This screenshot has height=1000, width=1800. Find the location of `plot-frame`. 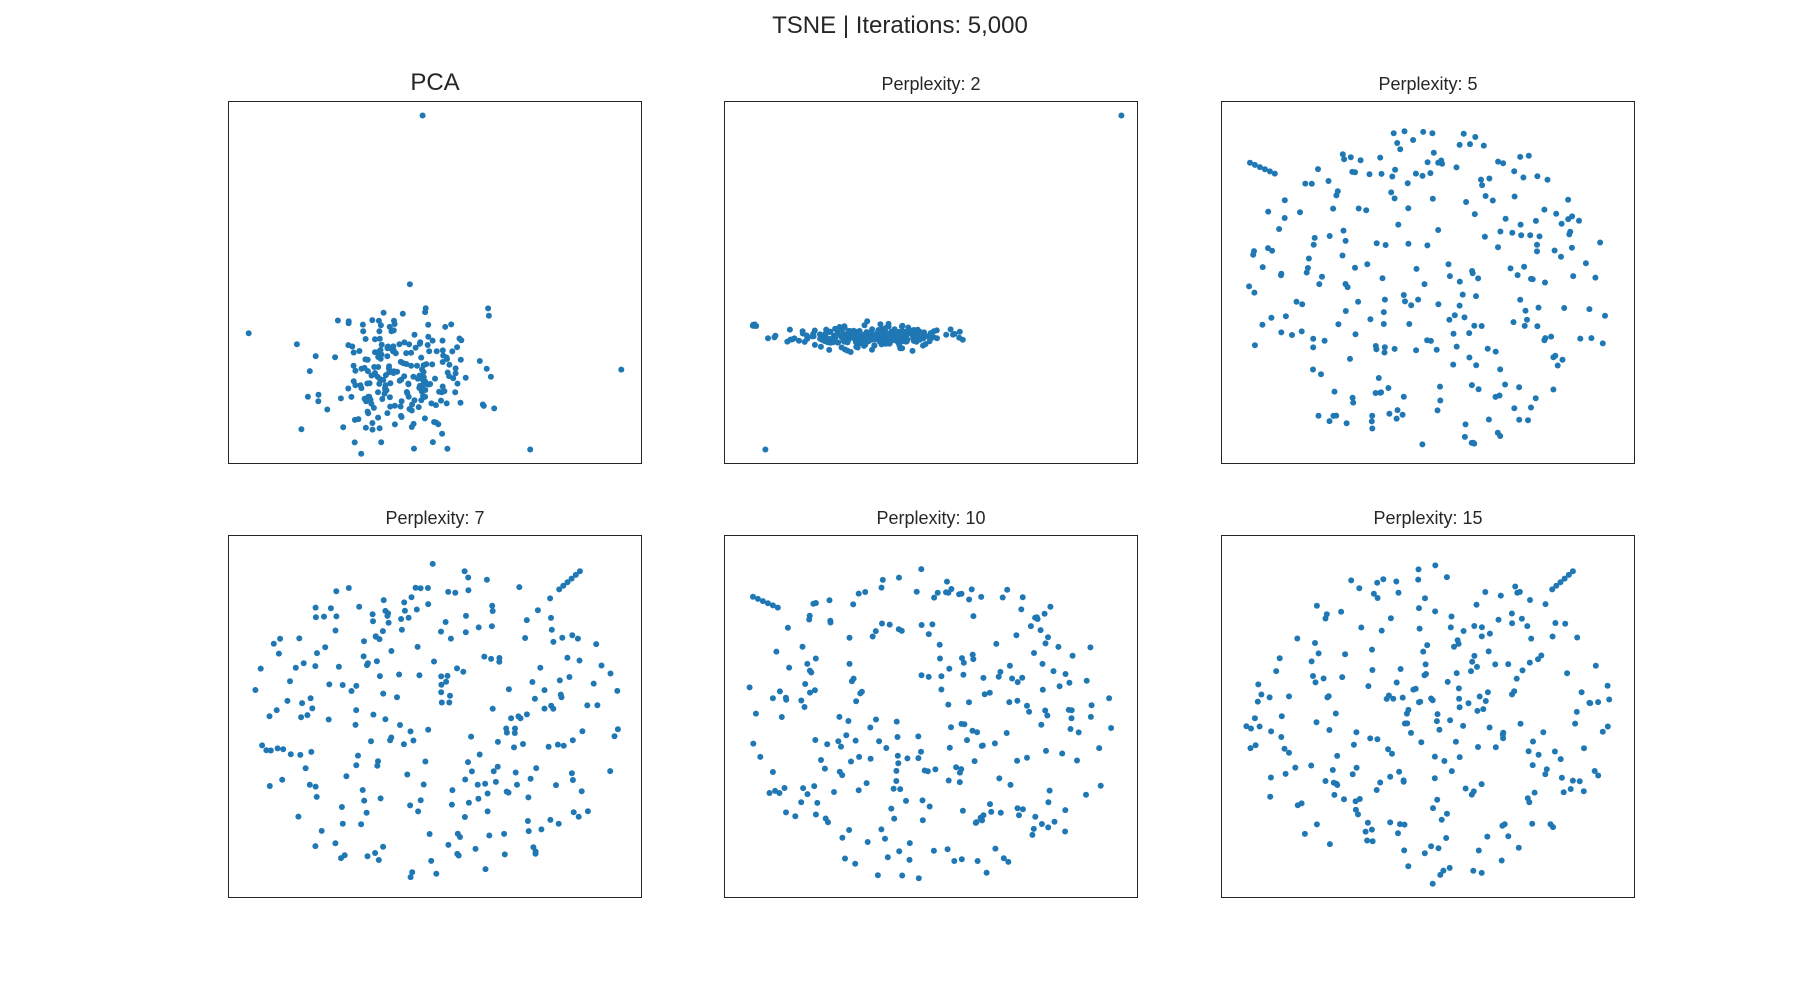

plot-frame is located at coordinates (1428, 282).